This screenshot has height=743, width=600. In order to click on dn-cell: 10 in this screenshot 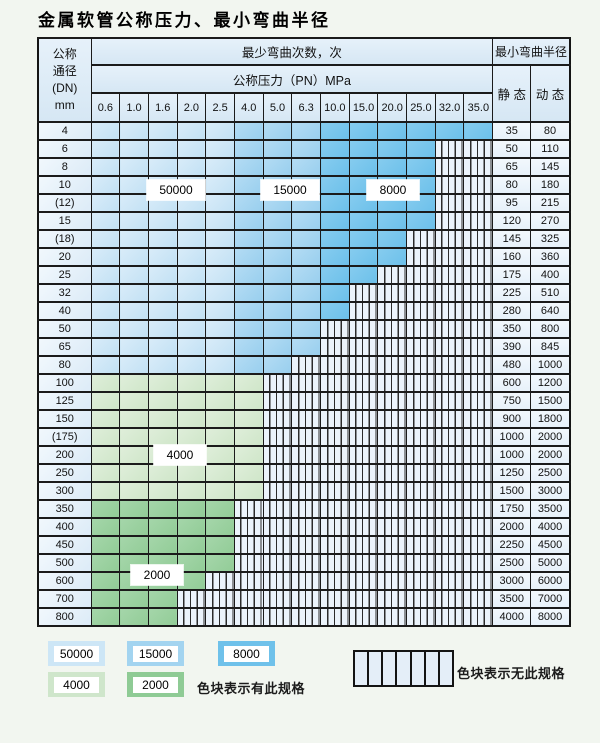, I will do `click(64, 185)`.